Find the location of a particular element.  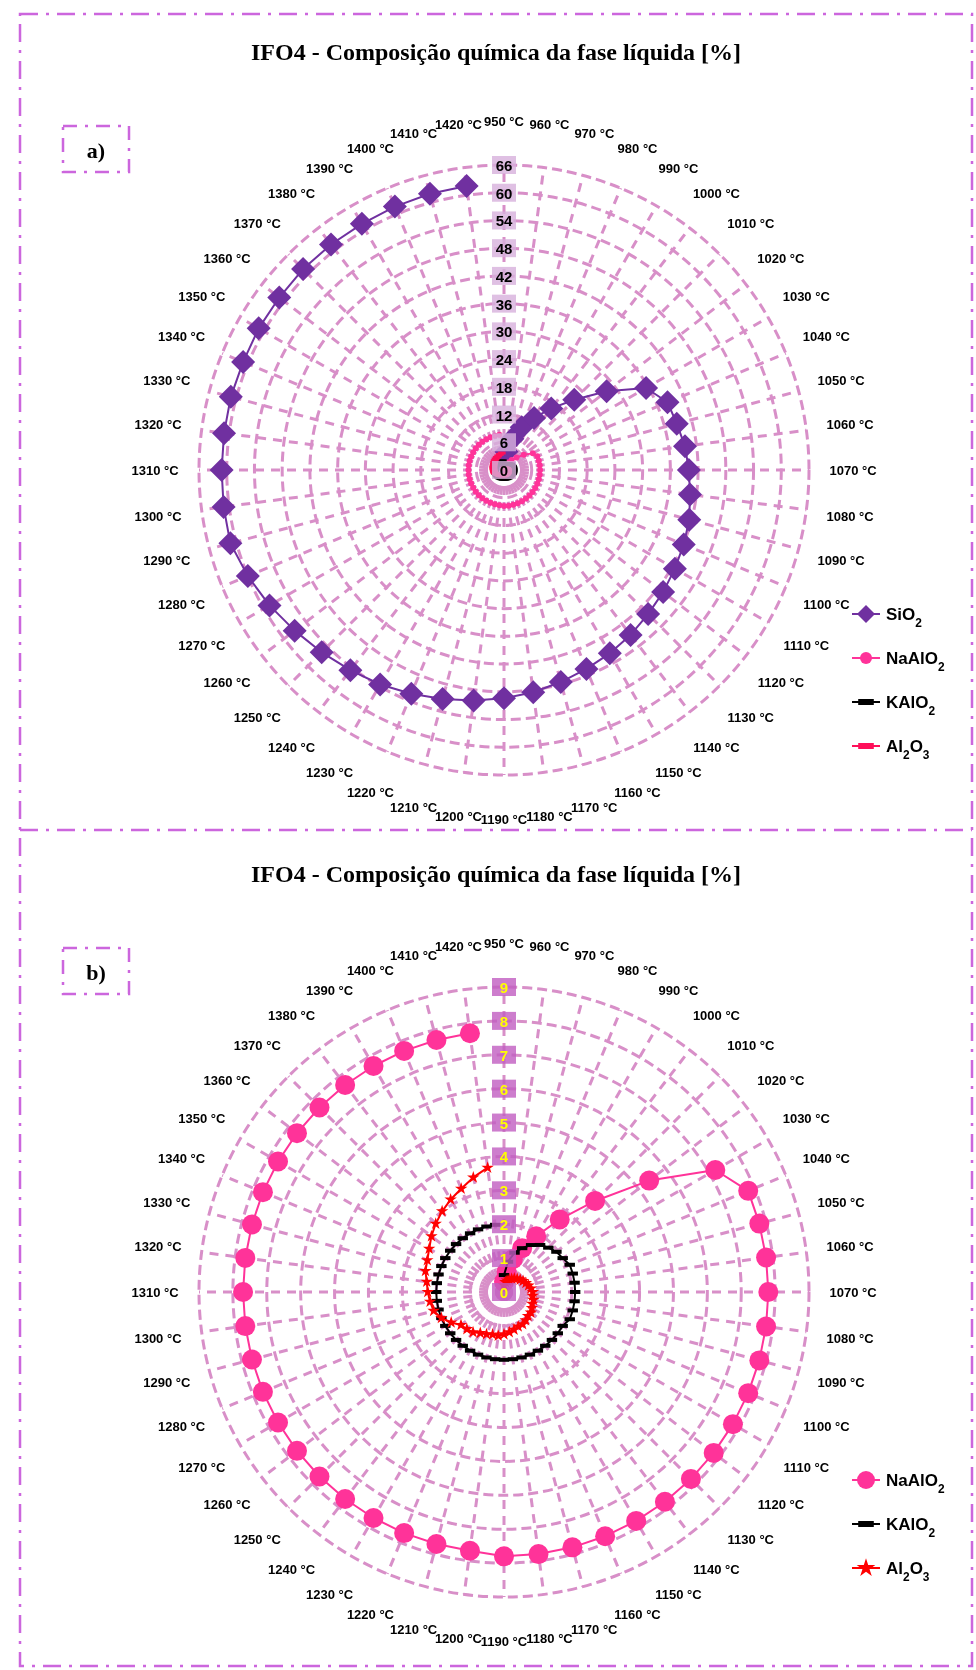

spoke-label: 1240 °C is located at coordinates (291, 747).